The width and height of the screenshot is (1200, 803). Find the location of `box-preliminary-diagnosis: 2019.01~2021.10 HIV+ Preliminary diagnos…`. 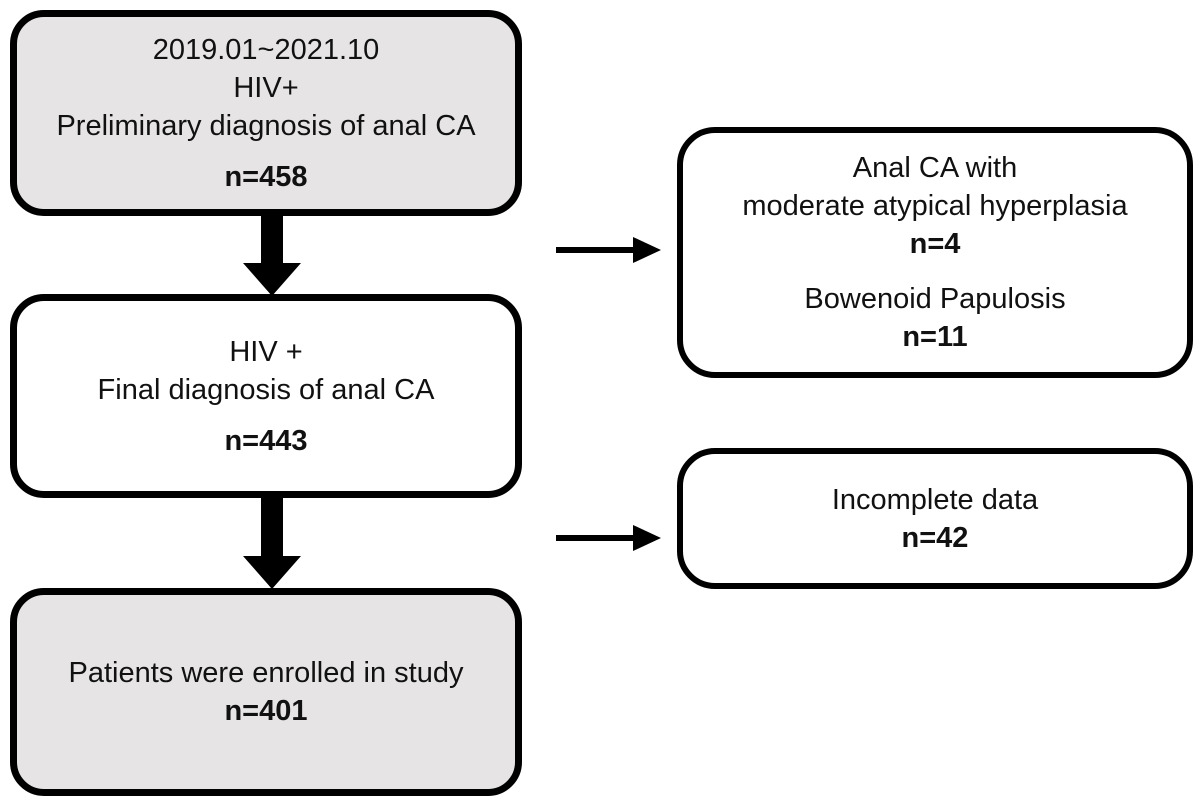

box-preliminary-diagnosis: 2019.01~2021.10 HIV+ Preliminary diagnos… is located at coordinates (266, 113).